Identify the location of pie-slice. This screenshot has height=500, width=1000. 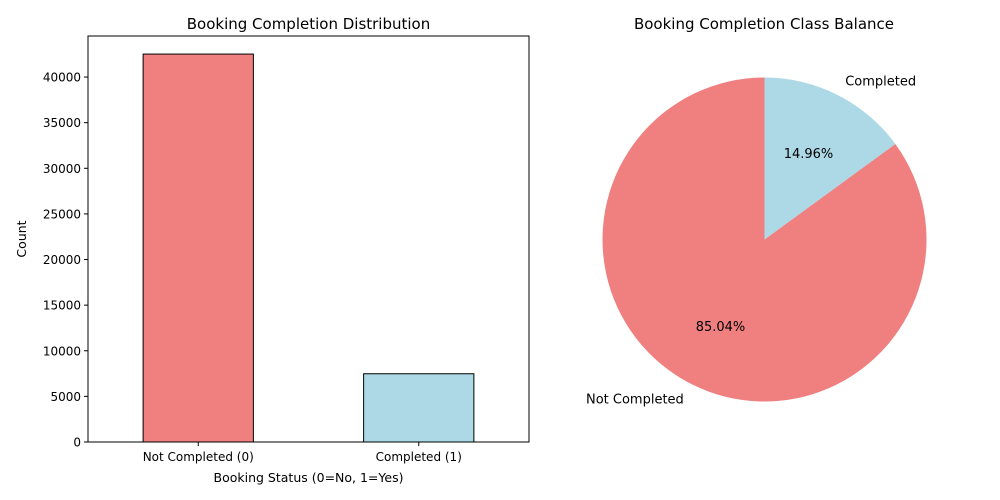
(830, 158).